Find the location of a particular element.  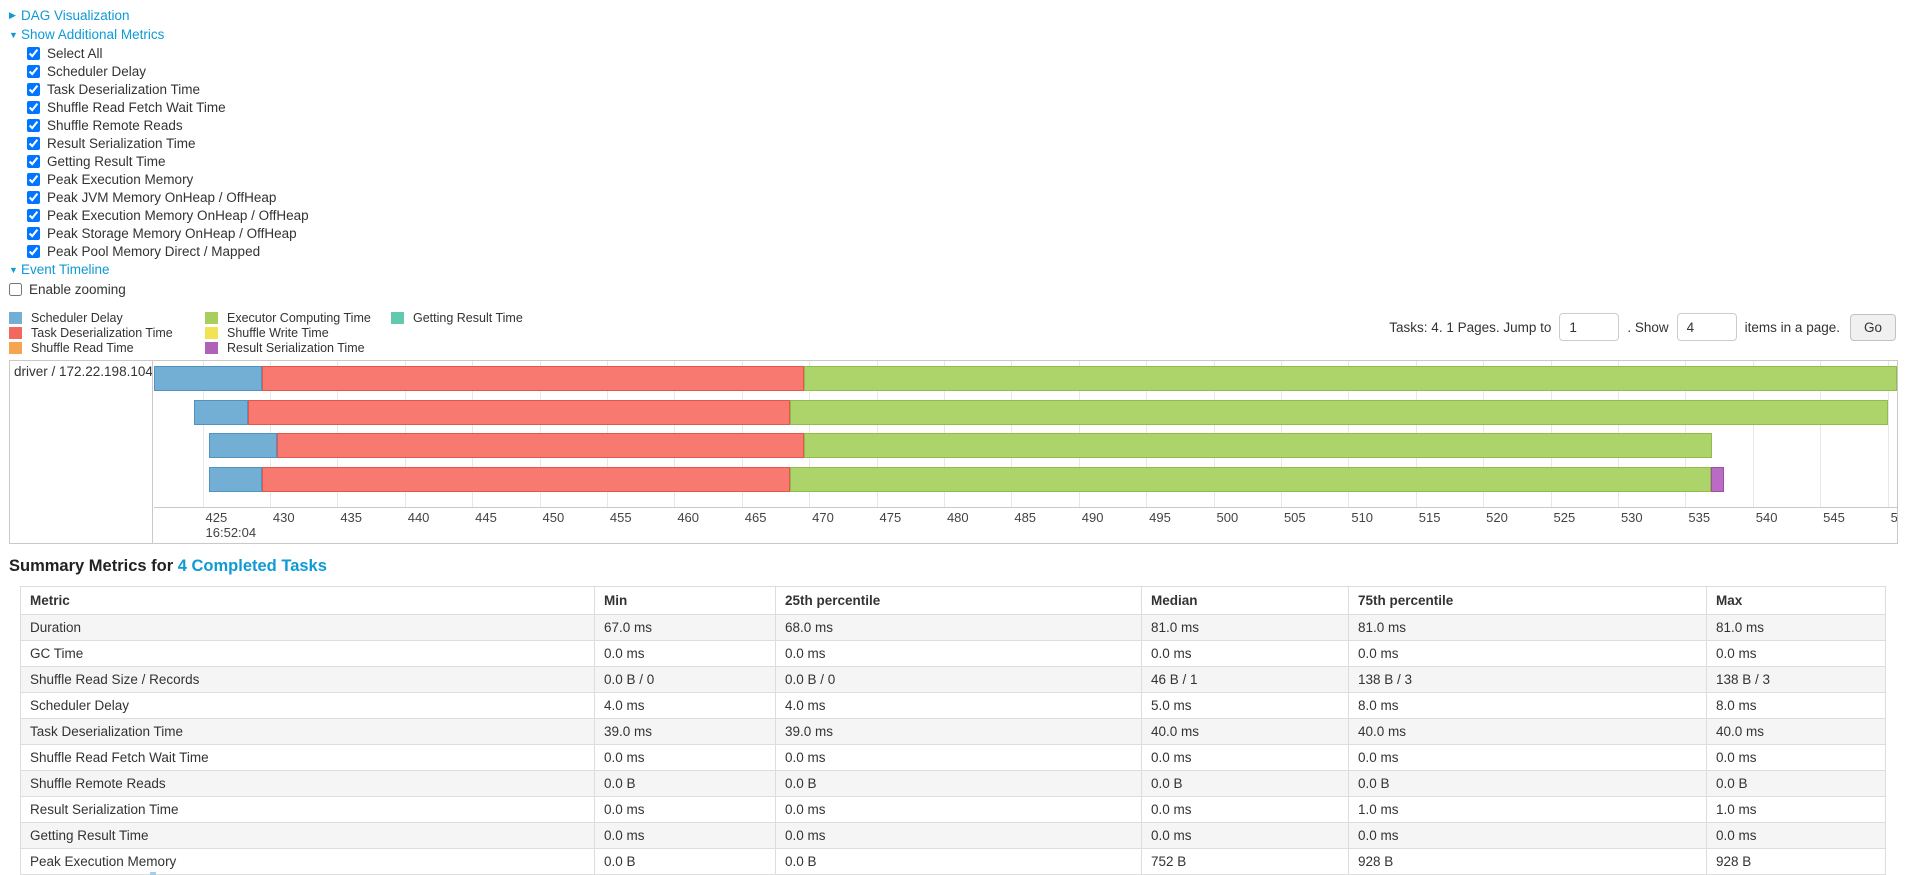

items-per-page-input is located at coordinates (1706, 327).